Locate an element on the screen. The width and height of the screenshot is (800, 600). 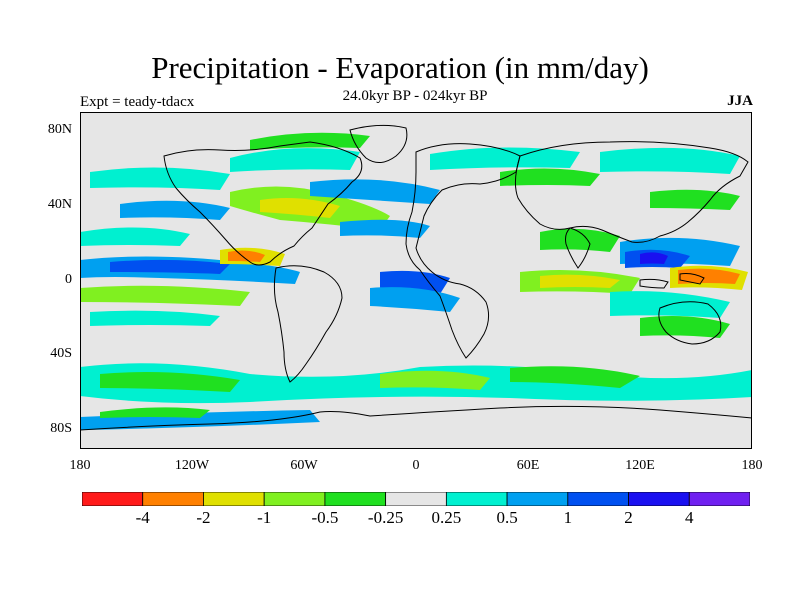
lat-tick-label: 80S is located at coordinates (61, 429).